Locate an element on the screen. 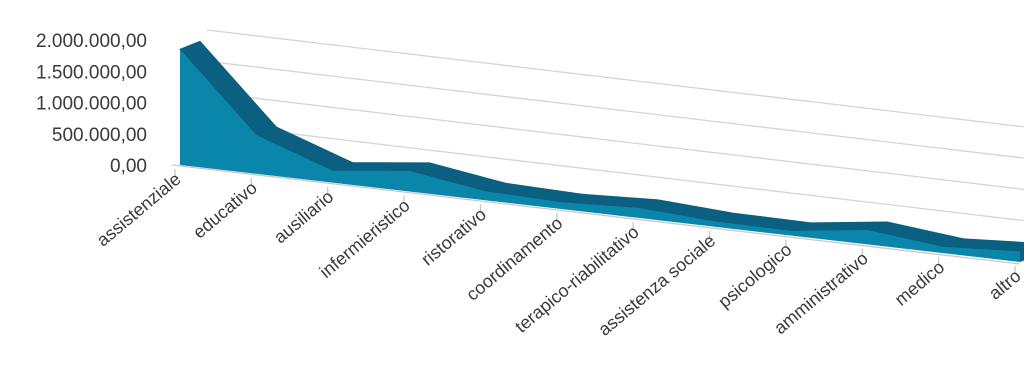 This screenshot has height=381, width=1024. y-tick-label: 500.000,00 is located at coordinates (99, 135).